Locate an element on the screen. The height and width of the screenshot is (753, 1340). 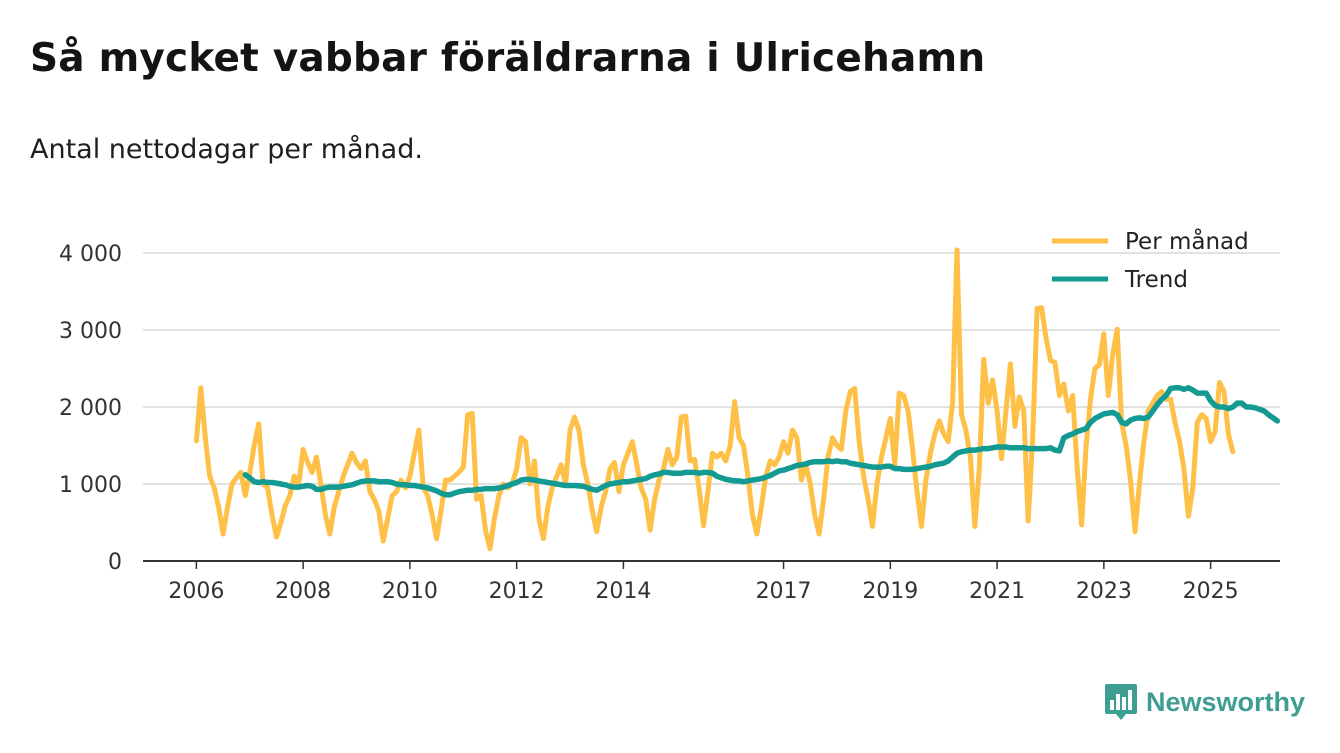
x-tick-label: 2006 is located at coordinates (196, 591).